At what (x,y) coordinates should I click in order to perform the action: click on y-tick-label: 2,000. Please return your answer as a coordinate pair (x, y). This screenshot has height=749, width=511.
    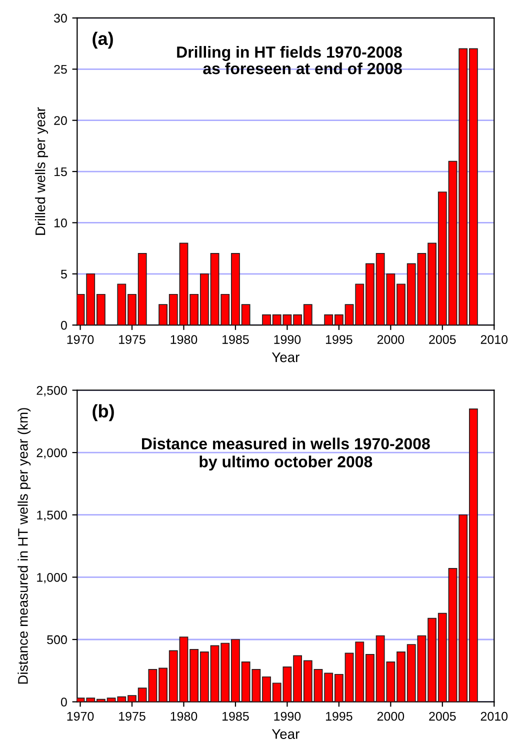
    Looking at the image, I should click on (51, 453).